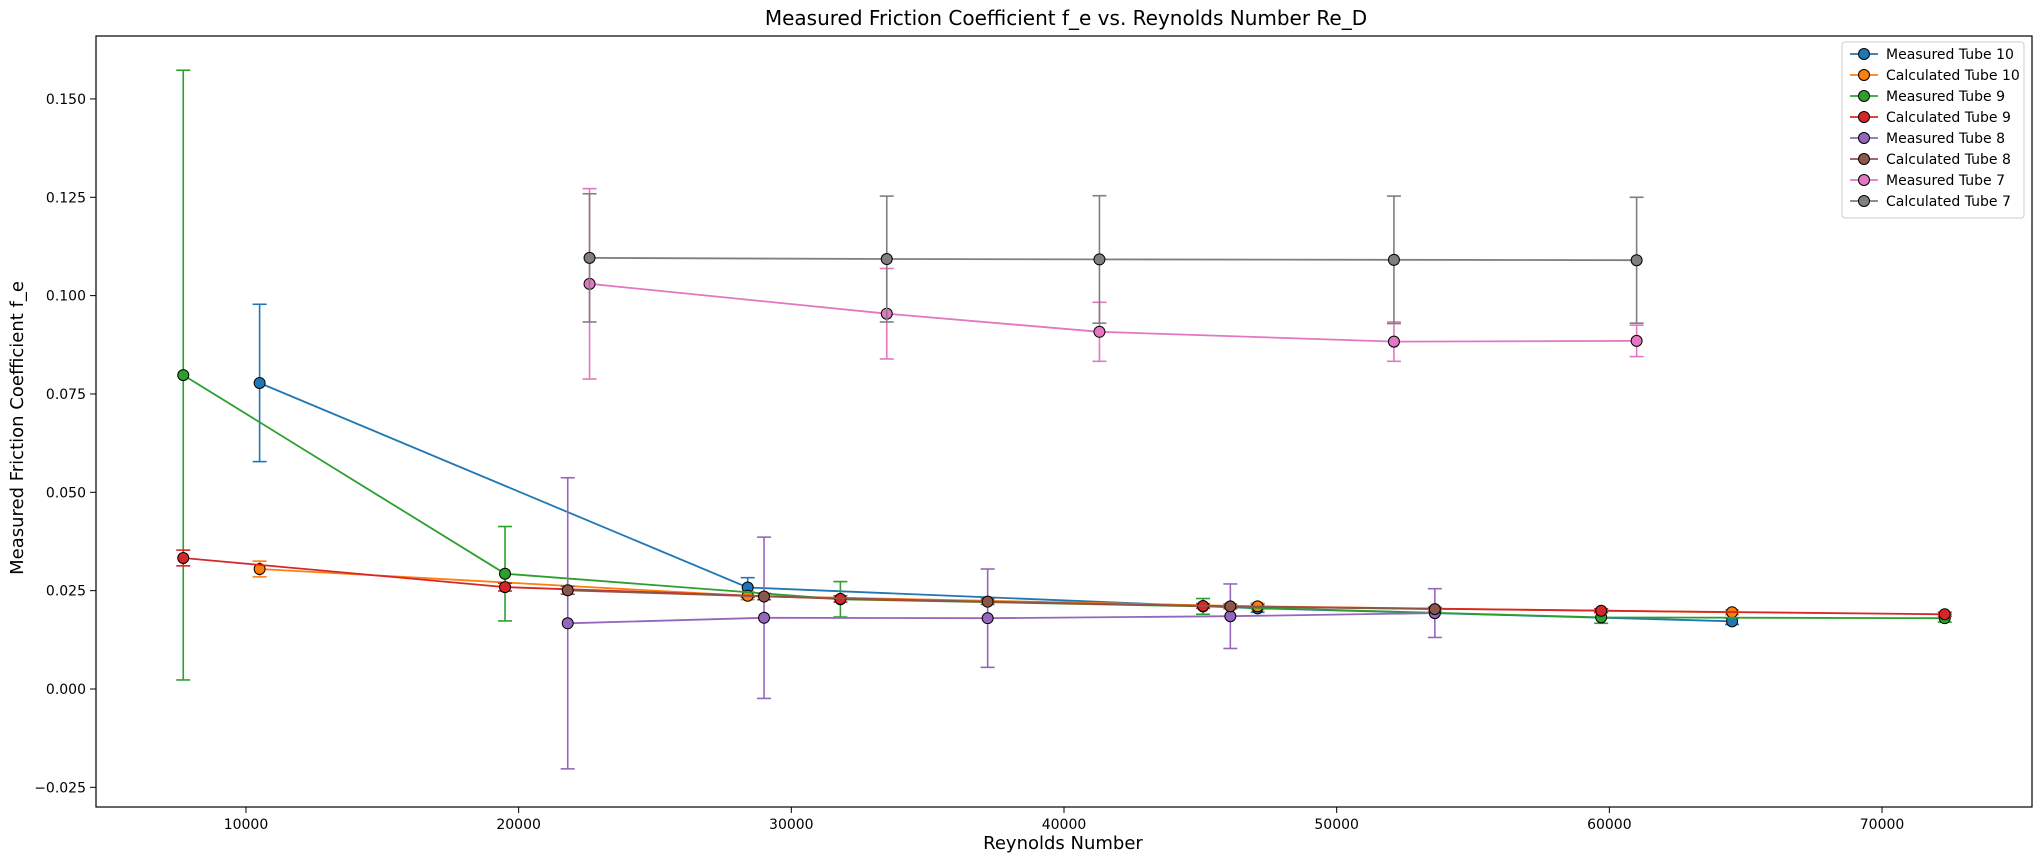 The width and height of the screenshot is (2042, 861). I want to click on x-tick-label: 30000, so click(791, 825).